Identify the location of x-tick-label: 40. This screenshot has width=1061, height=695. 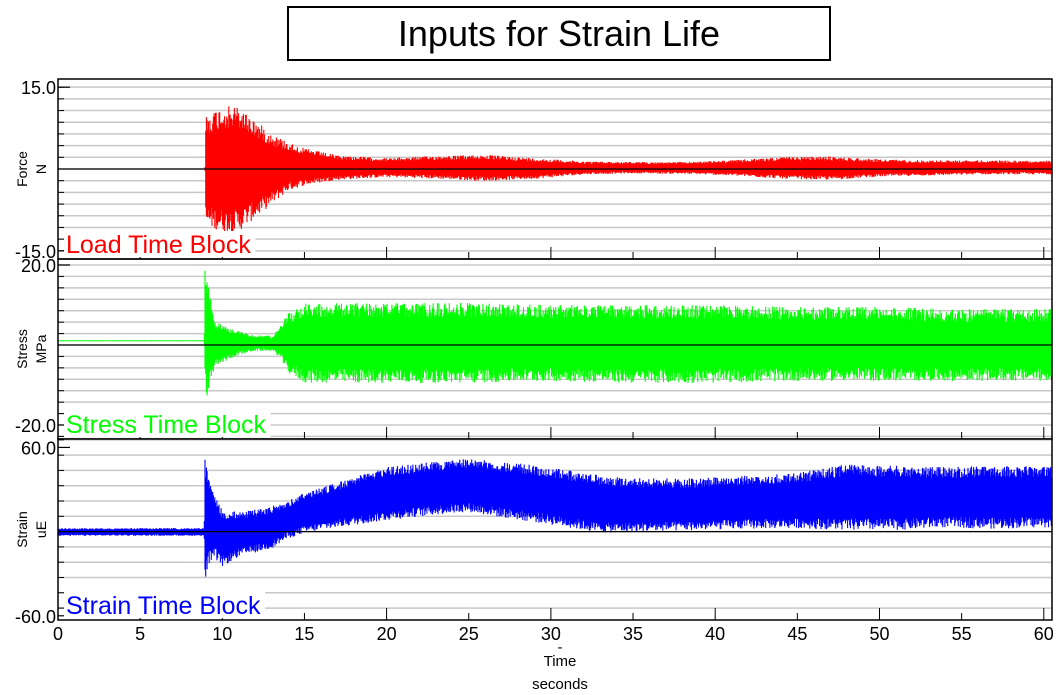
(715, 634).